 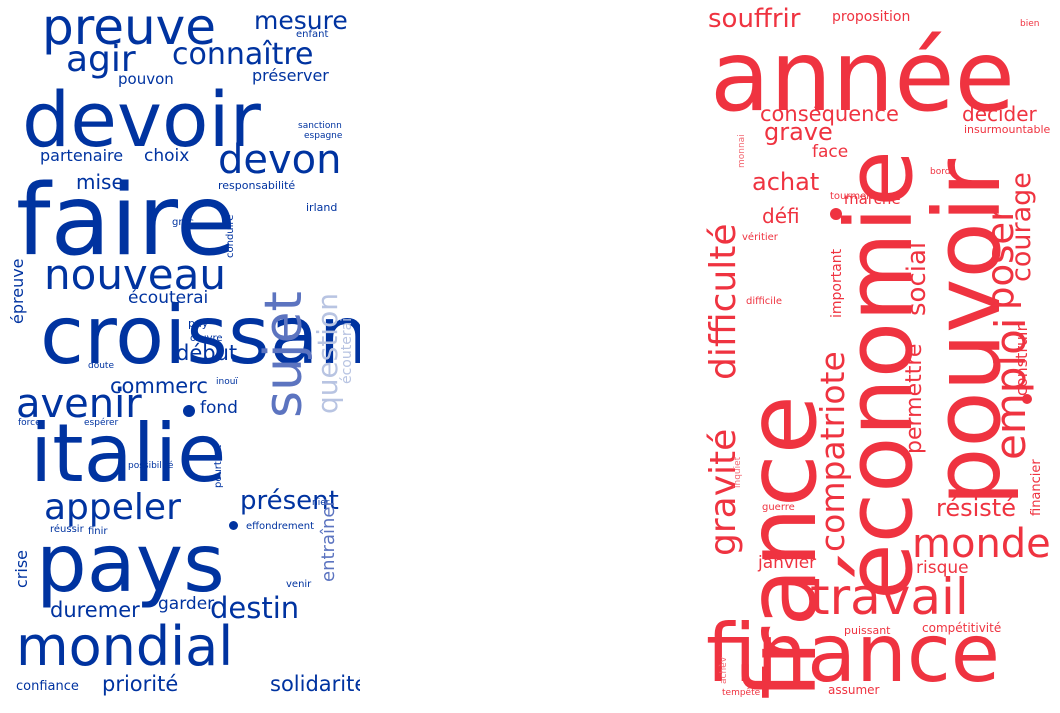 What do you see at coordinates (837, 283) in the screenshot?
I see `word-important: important` at bounding box center [837, 283].